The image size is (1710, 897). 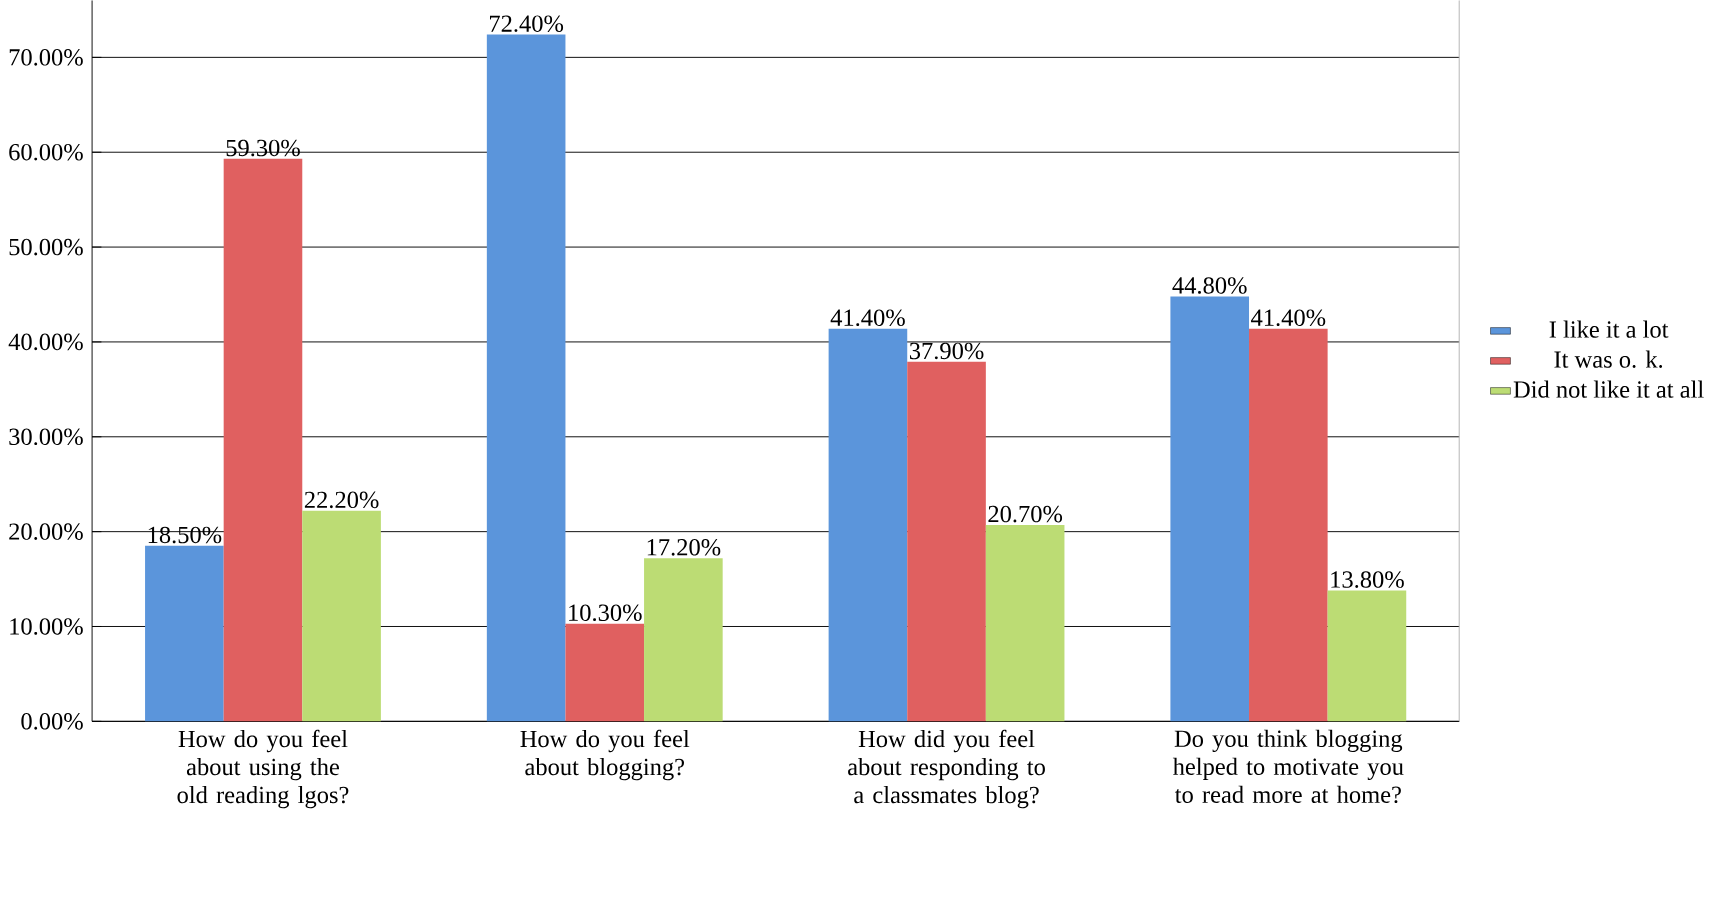 I want to click on y-tick-label: 0.00%, so click(x=52, y=721).